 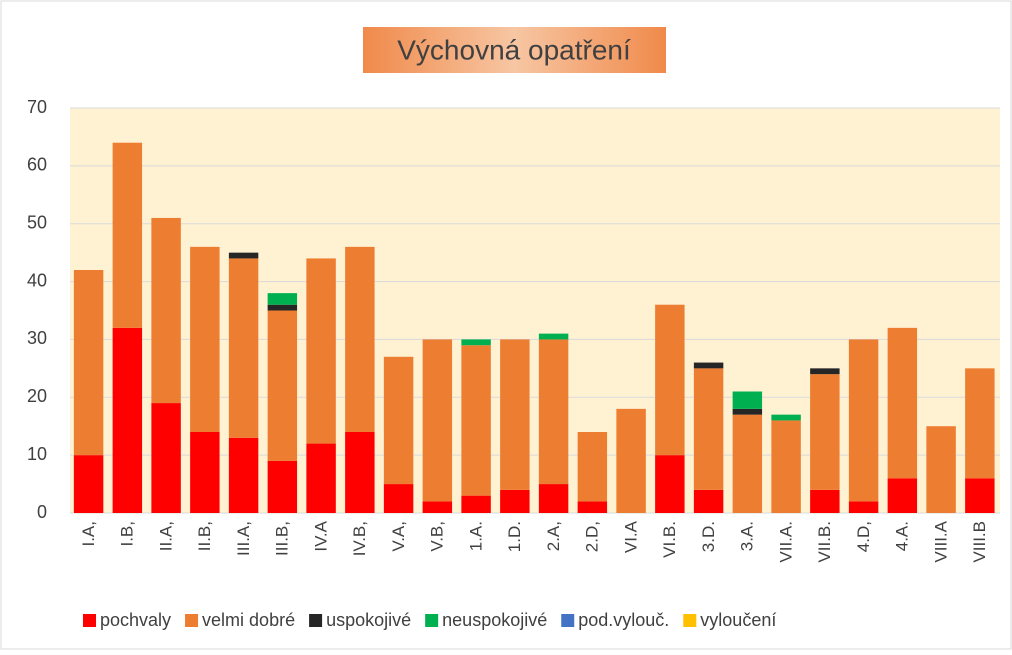 I want to click on x-tick-label: VII.B., so click(x=824, y=542).